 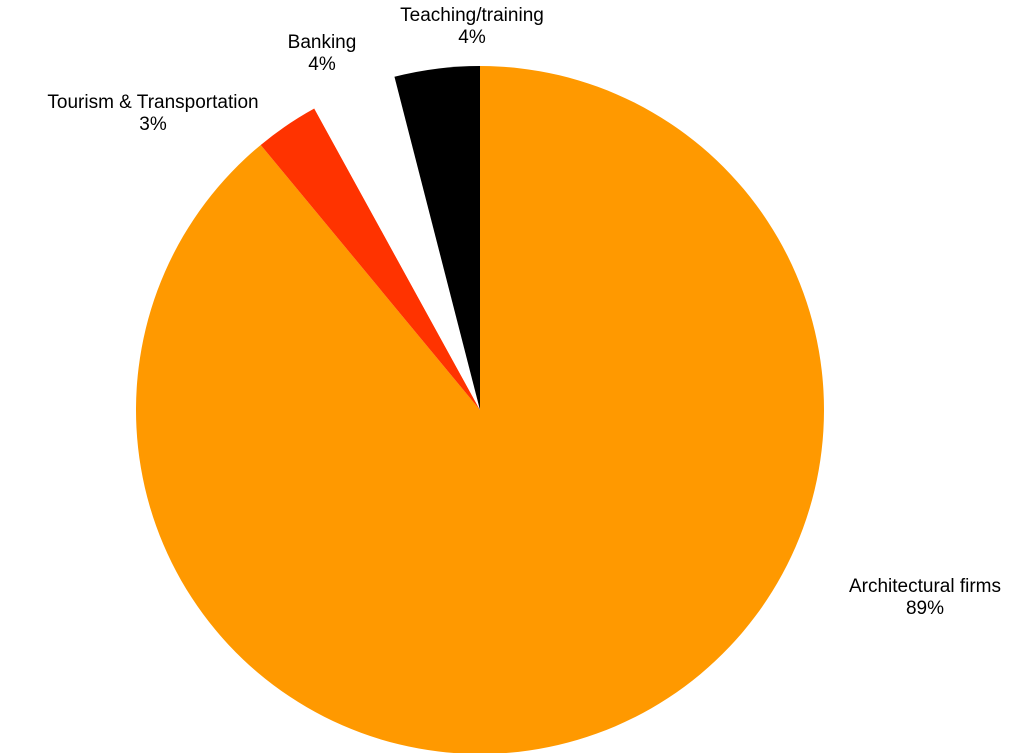 What do you see at coordinates (472, 37) in the screenshot?
I see `slice-value-teaching-training: 4%` at bounding box center [472, 37].